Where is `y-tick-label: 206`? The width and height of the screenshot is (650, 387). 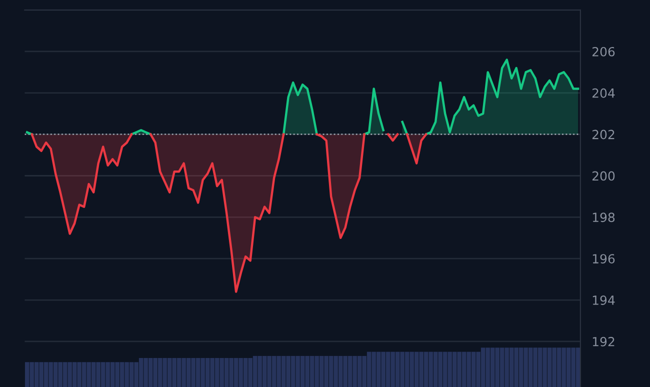 y-tick-label: 206 is located at coordinates (603, 51).